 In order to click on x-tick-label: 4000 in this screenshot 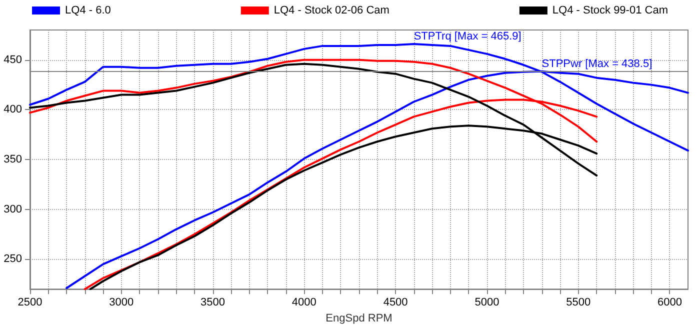, I will do `click(304, 302)`.